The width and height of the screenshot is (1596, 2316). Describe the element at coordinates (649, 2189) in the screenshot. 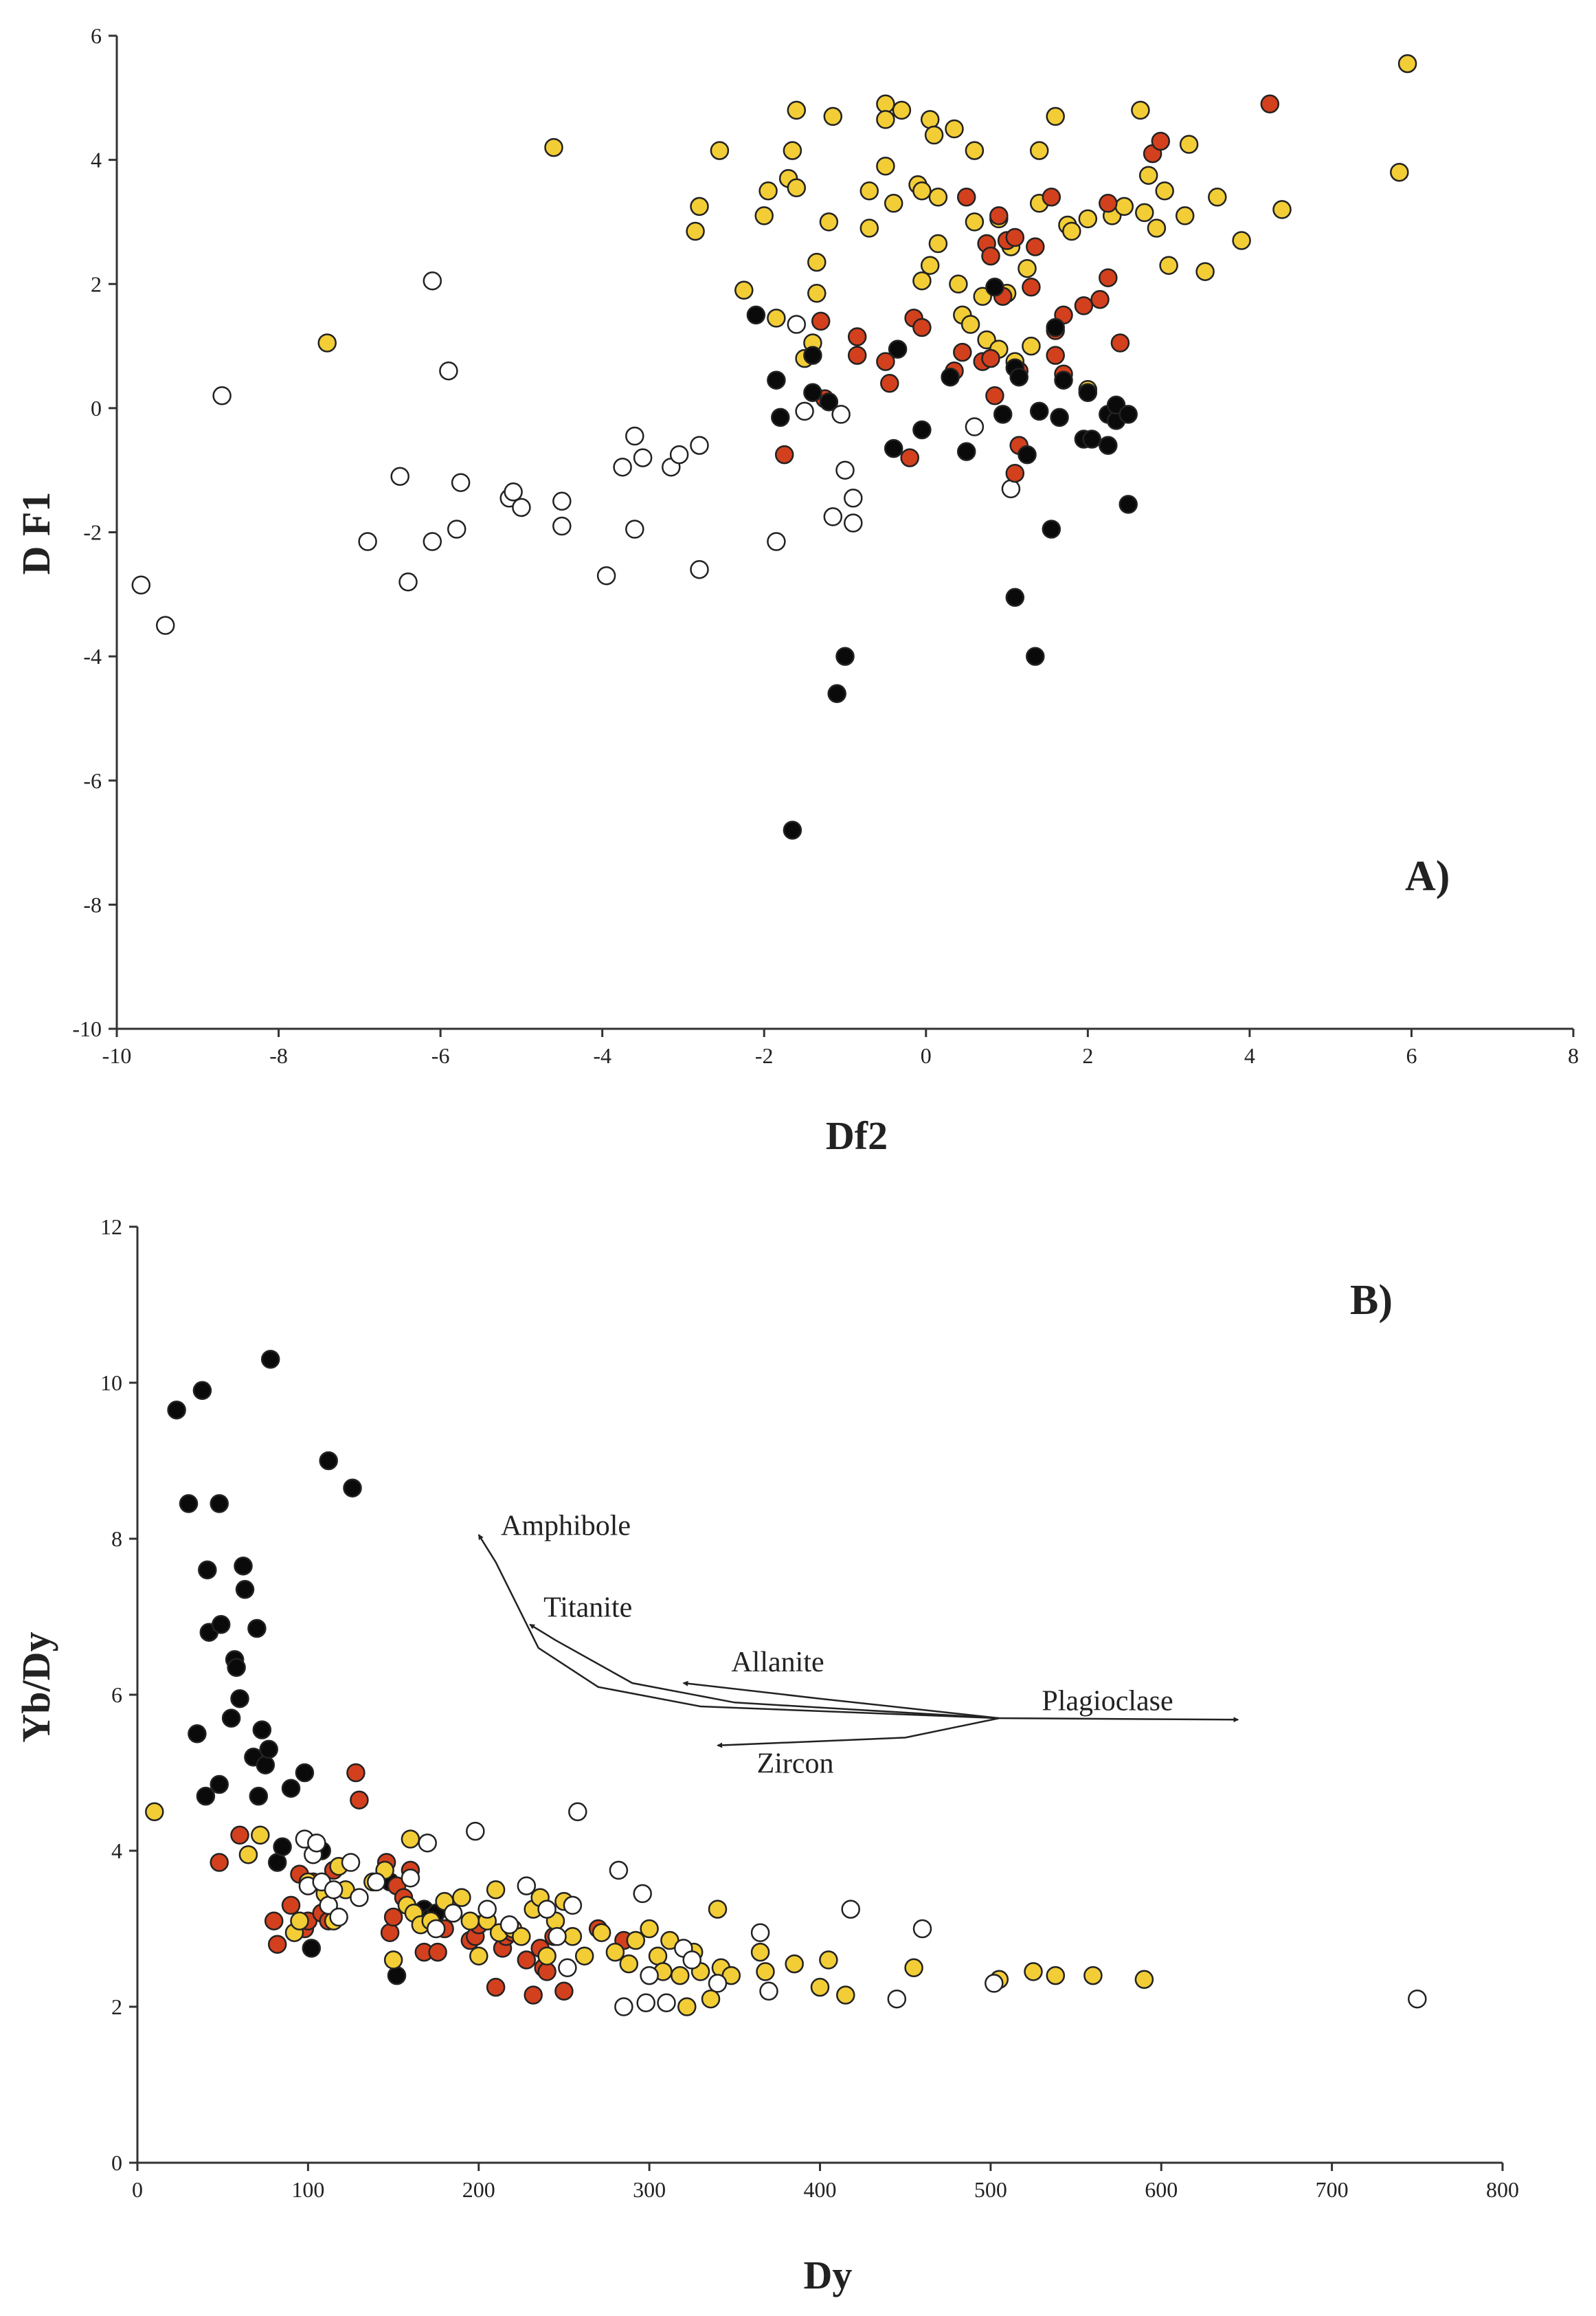

I see `x-tick-label: 300` at that location.